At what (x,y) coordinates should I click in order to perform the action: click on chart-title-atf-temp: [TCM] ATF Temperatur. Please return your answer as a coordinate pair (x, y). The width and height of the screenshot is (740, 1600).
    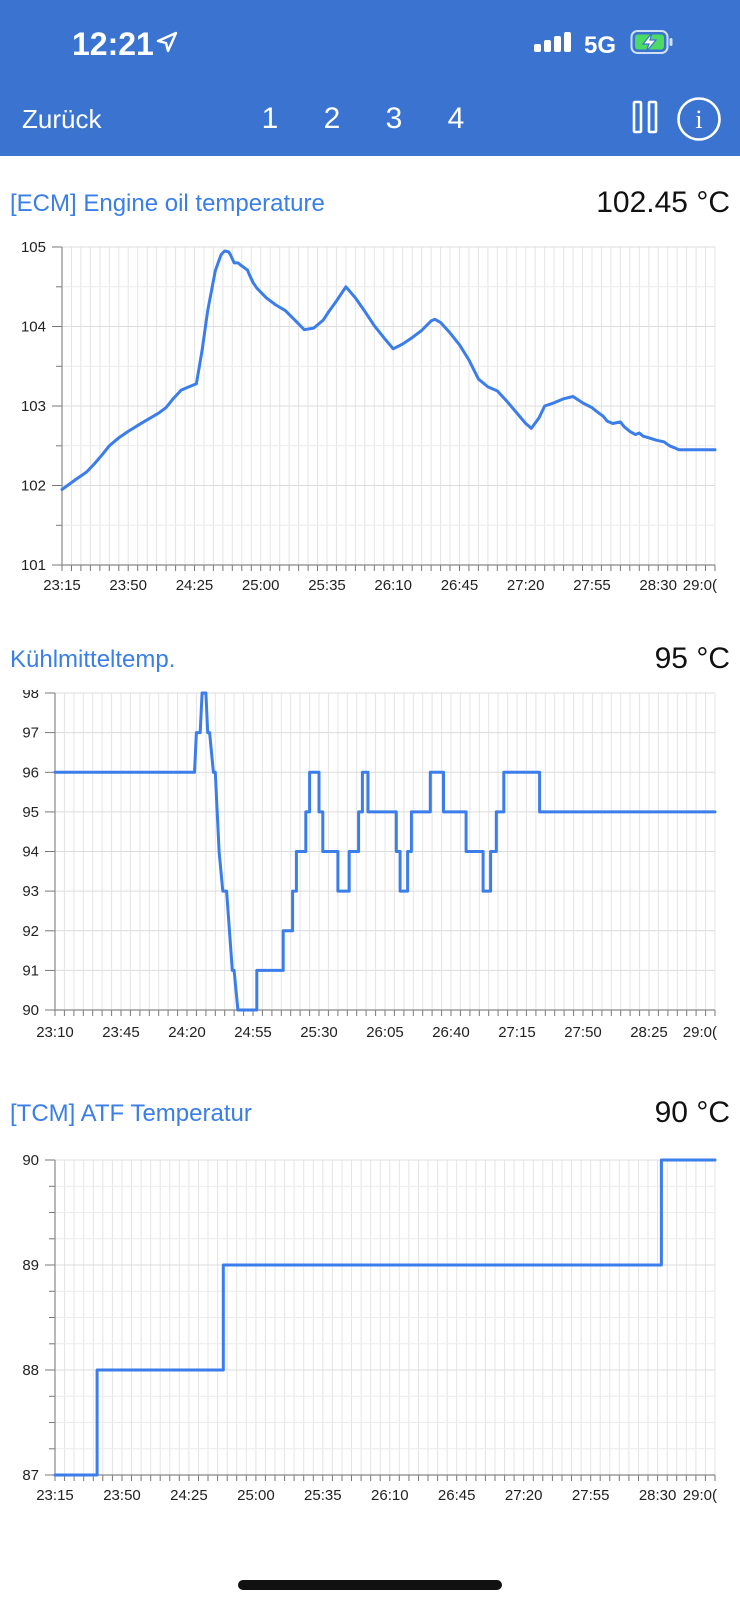
    Looking at the image, I should click on (131, 1113).